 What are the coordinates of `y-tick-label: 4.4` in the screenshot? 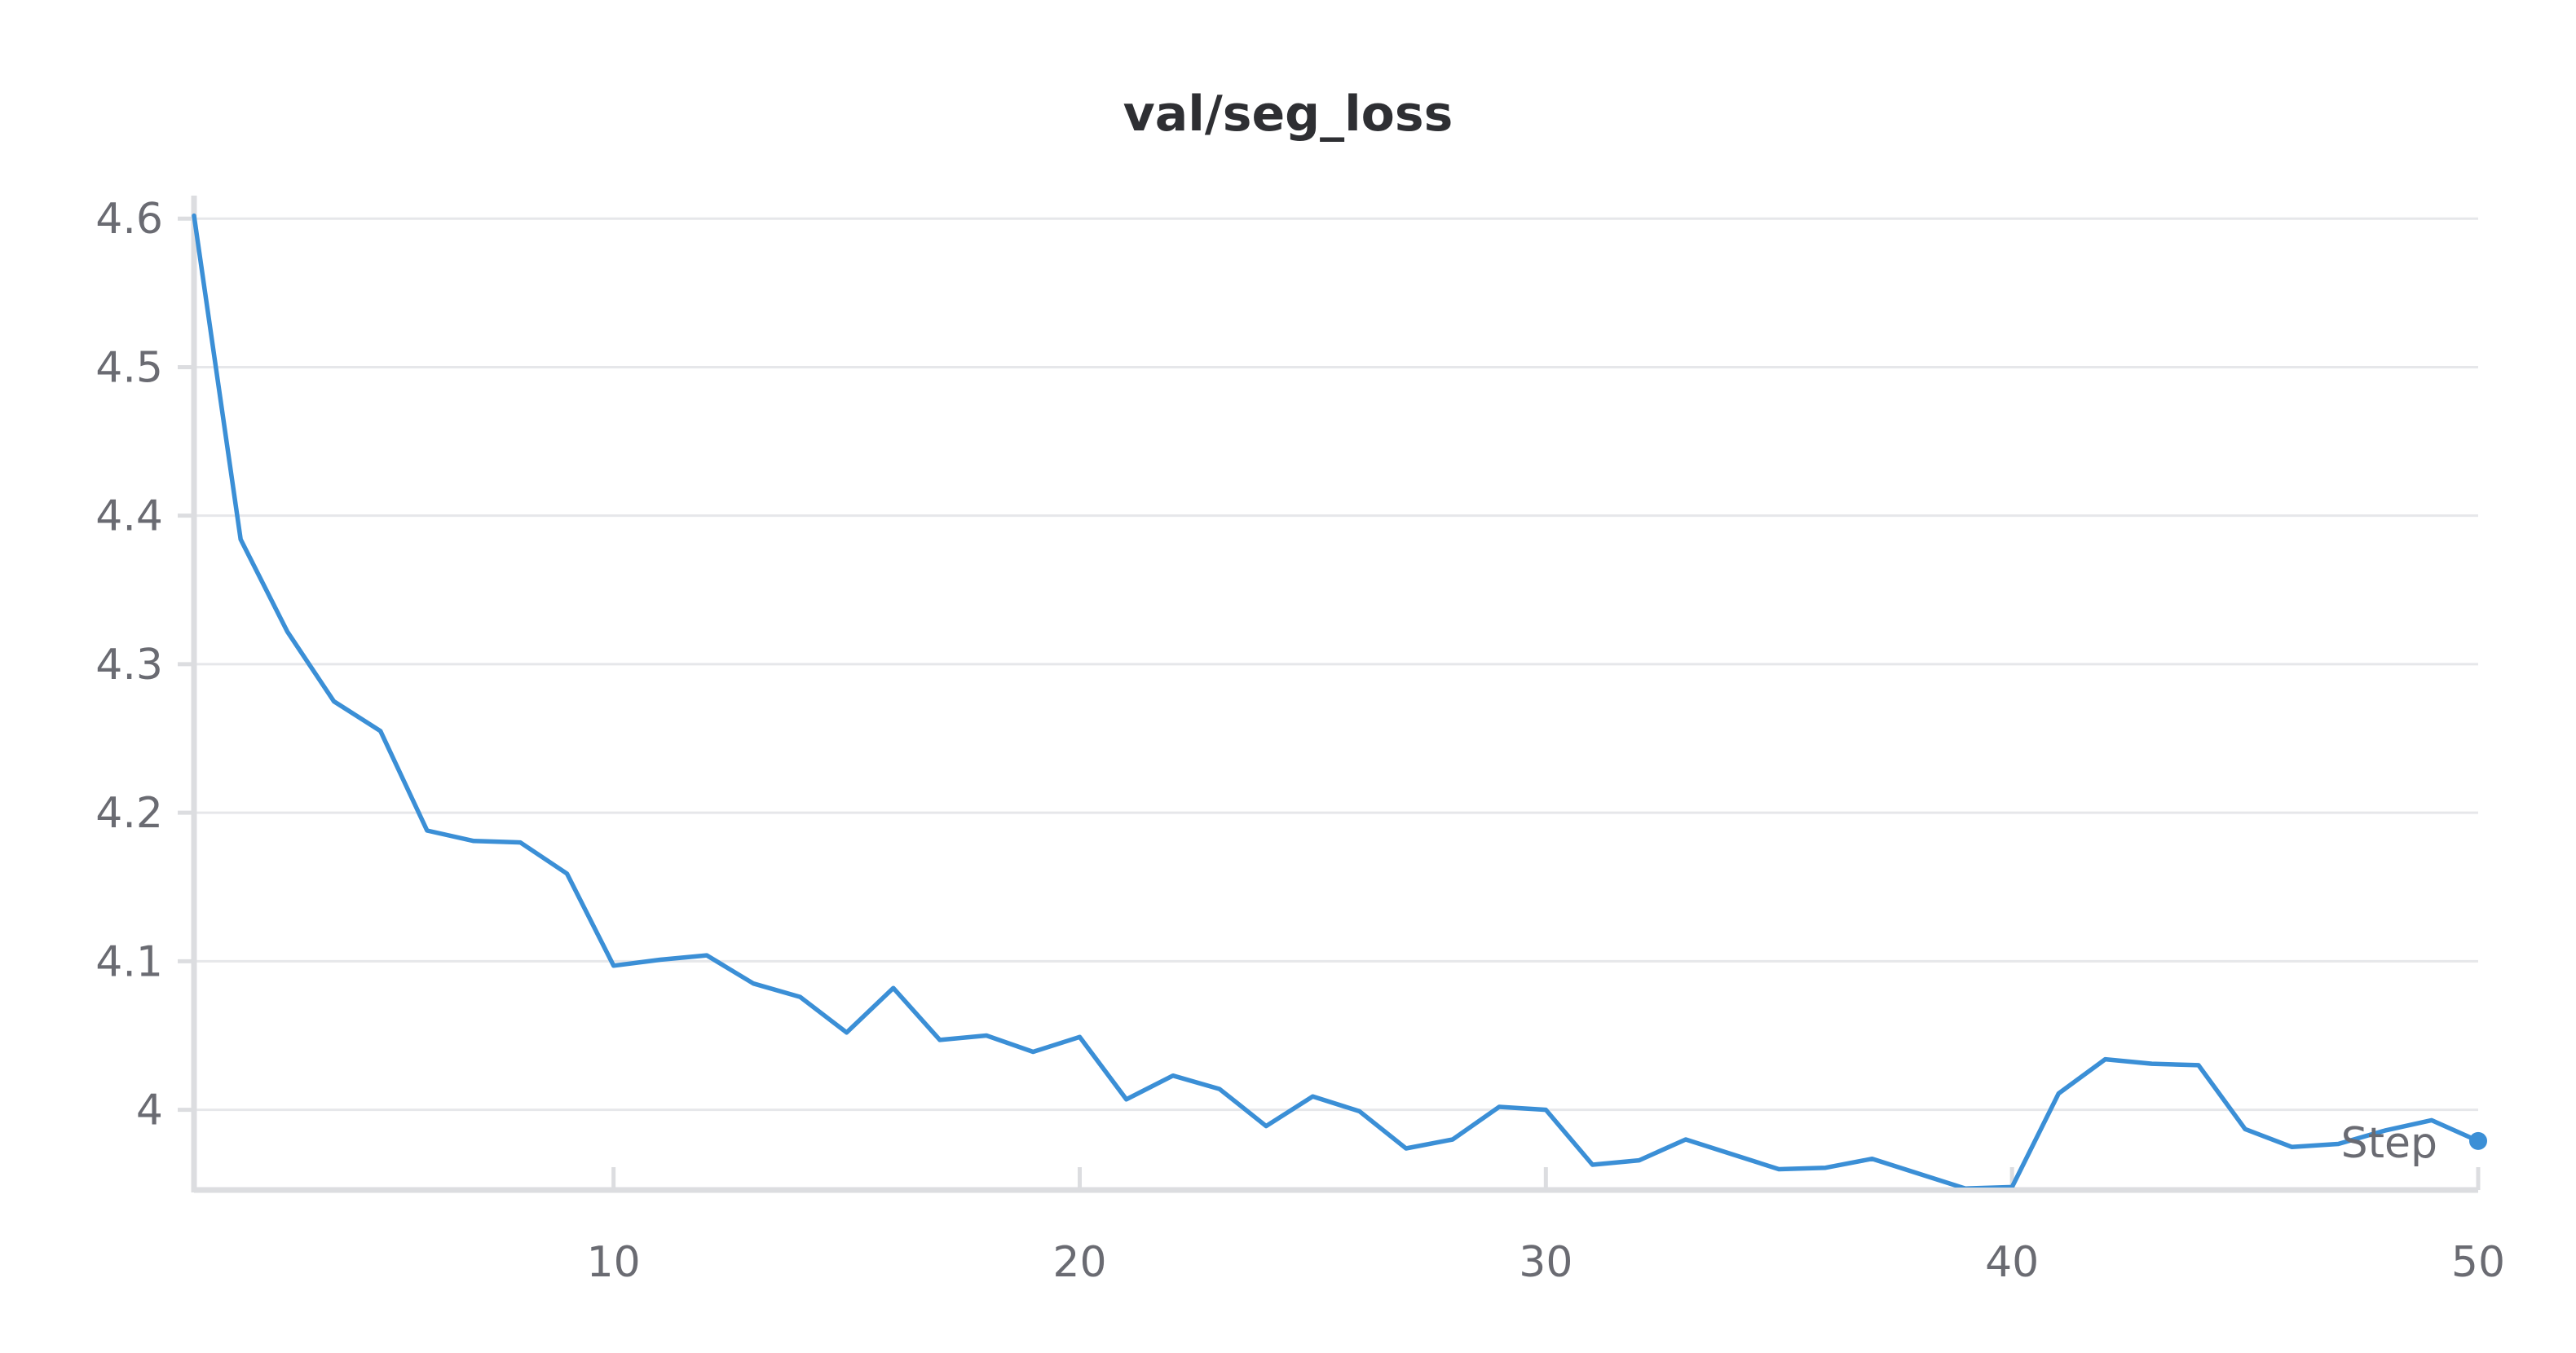 It's located at (129, 516).